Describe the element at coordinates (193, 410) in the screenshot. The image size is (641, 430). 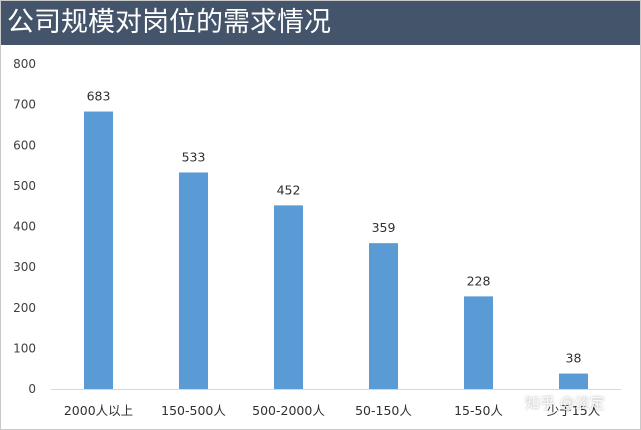
I see `category-label: 150-500人` at that location.